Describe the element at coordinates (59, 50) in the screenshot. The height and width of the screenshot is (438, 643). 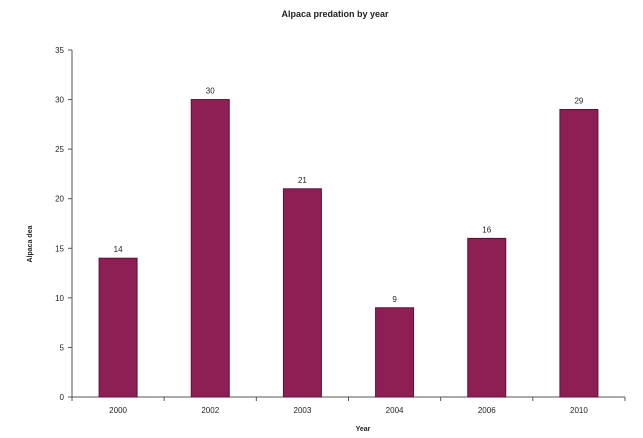
I see `y-tick-label: 35` at that location.